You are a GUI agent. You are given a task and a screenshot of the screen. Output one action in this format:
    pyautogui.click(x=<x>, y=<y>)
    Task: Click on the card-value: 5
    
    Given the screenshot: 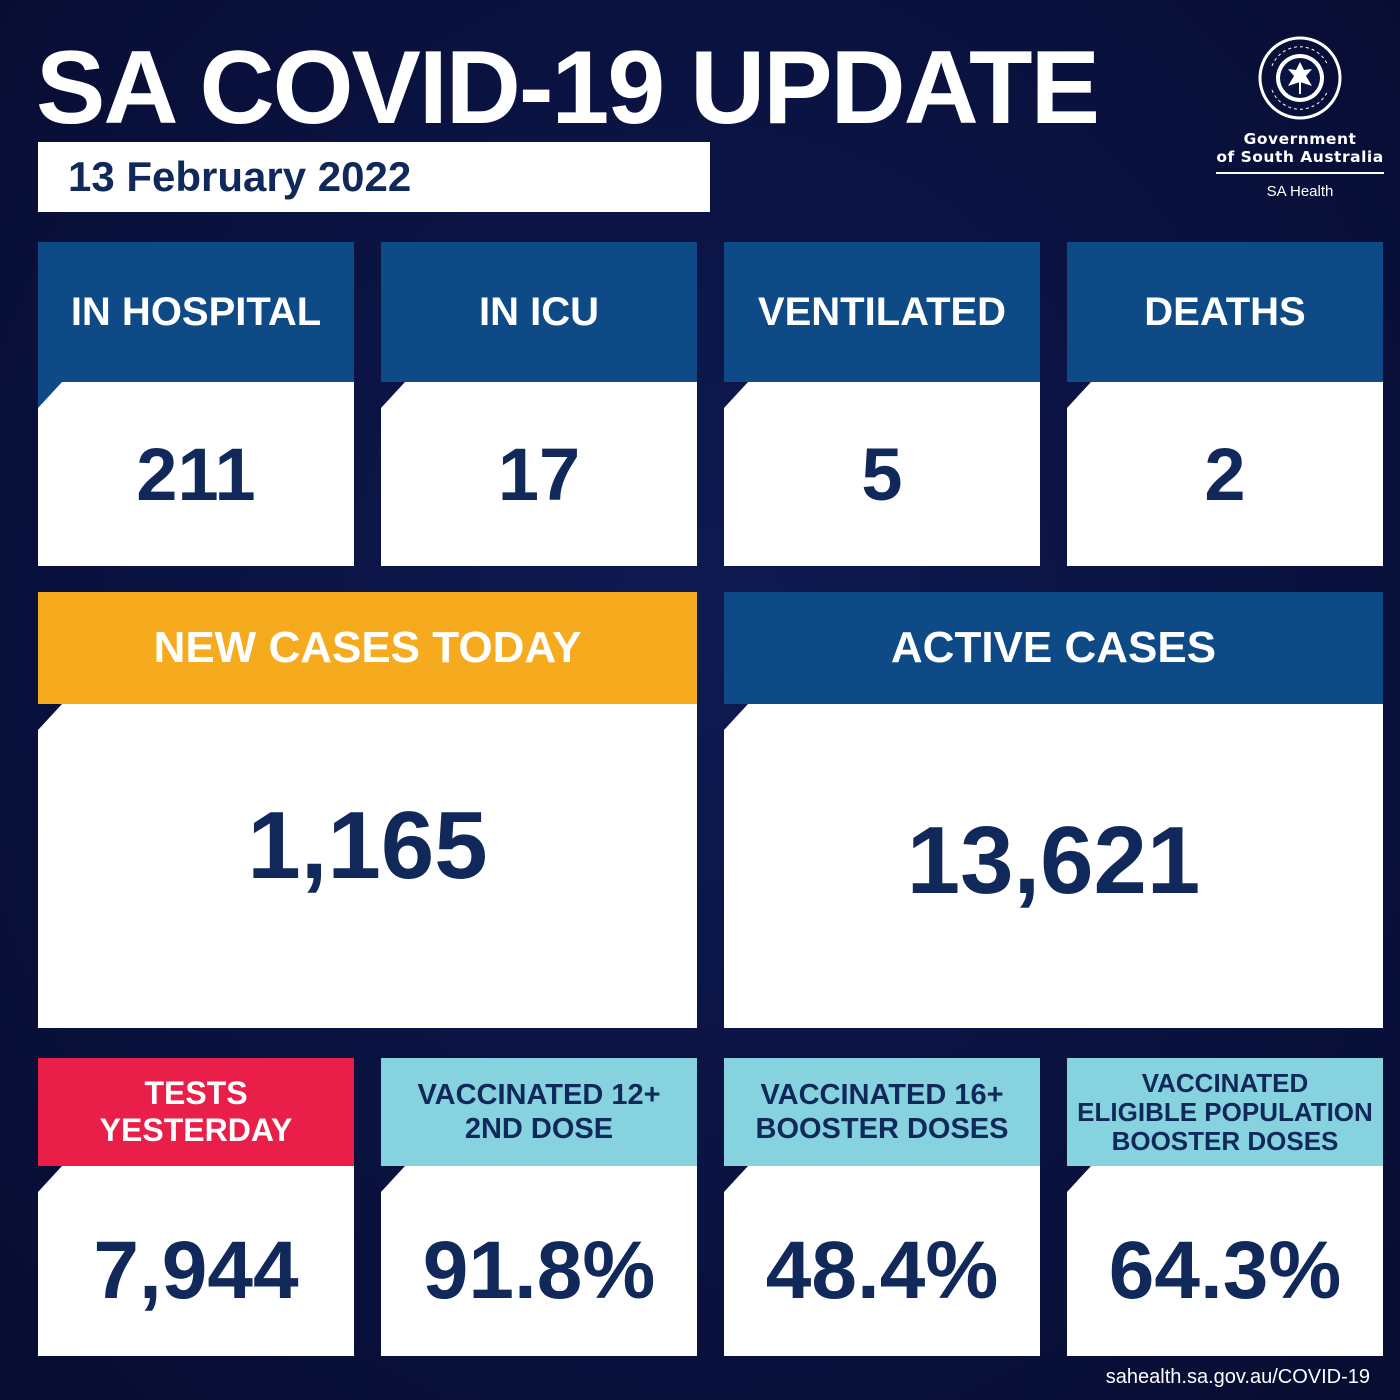 What is the action you would take?
    pyautogui.click(x=882, y=474)
    